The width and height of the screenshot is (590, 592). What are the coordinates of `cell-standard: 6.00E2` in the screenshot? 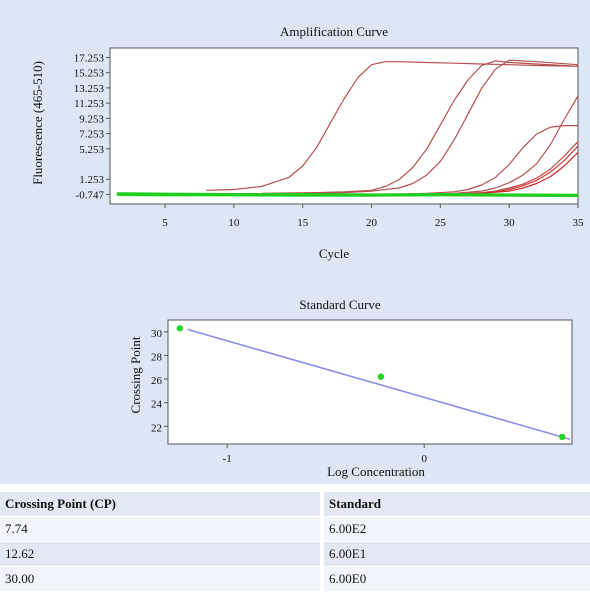 It's located at (455, 529).